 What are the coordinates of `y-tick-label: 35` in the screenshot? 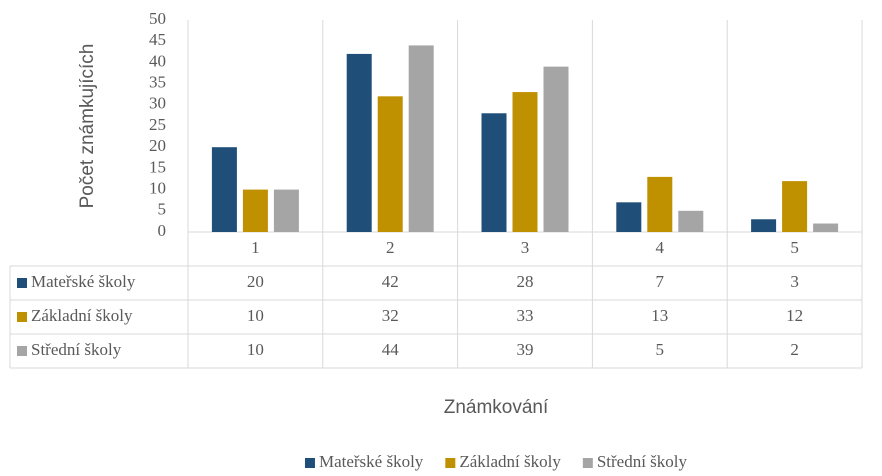 It's located at (157, 82).